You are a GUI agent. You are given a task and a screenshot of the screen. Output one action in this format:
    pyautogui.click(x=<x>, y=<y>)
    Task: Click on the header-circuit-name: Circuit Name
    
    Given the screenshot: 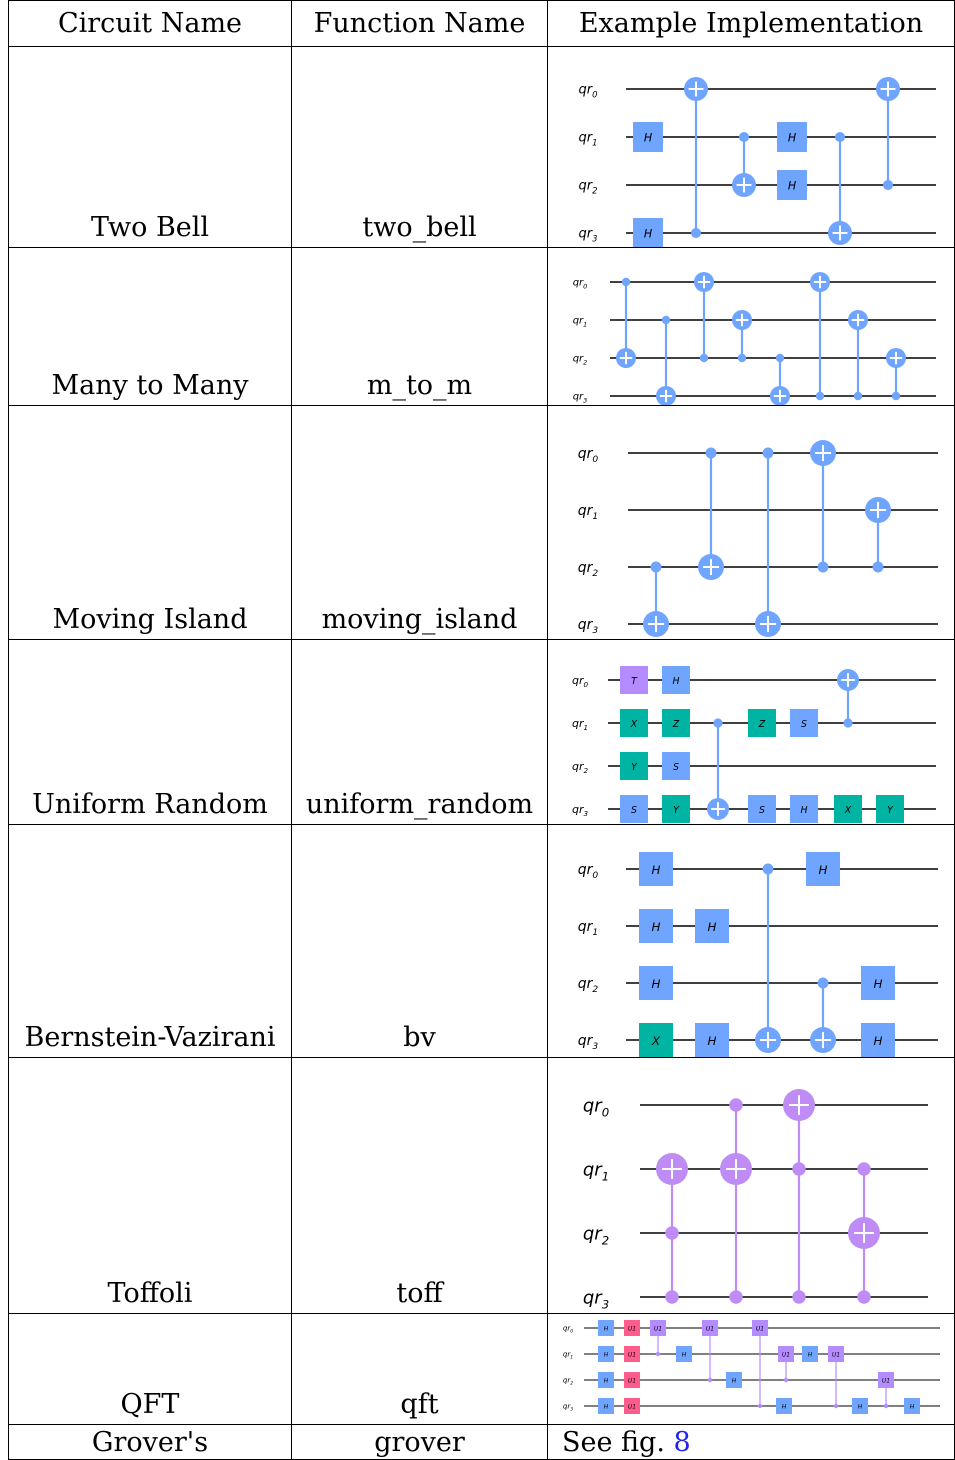 What is the action you would take?
    pyautogui.click(x=150, y=23)
    